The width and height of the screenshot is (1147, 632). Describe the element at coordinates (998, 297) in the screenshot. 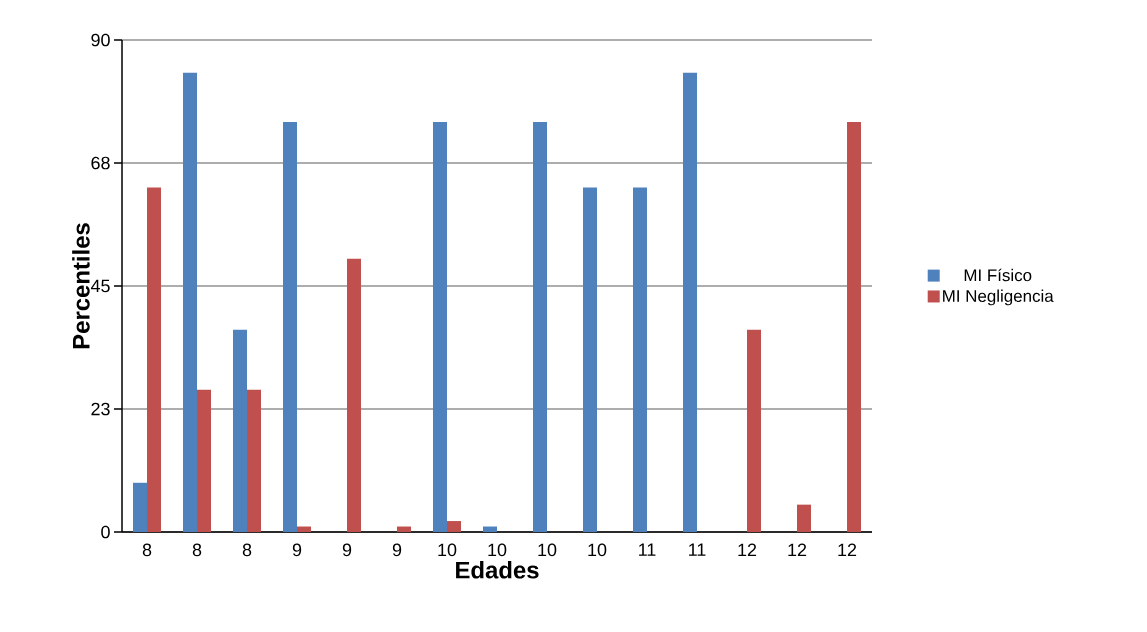

I see `legend-label: MI Negligencia` at that location.